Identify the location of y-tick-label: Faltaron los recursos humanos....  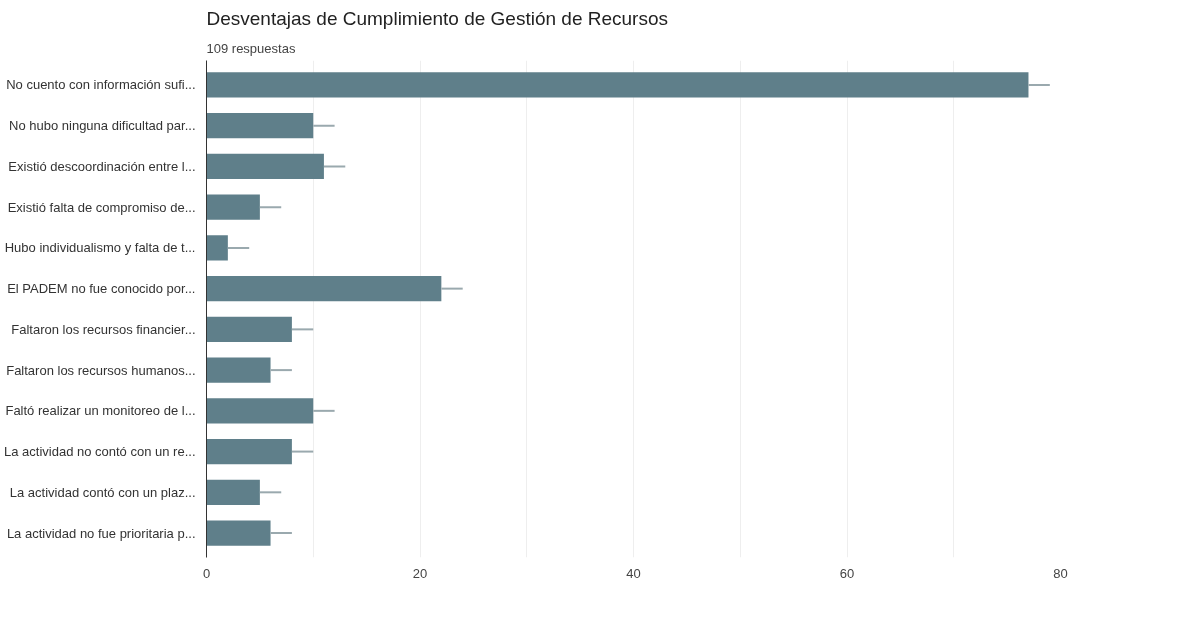
(101, 370).